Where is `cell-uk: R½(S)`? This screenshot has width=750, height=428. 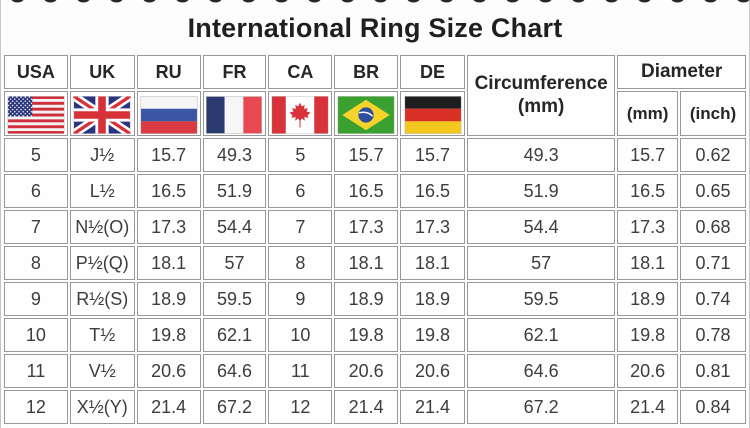
cell-uk: R½(S) is located at coordinates (102, 299).